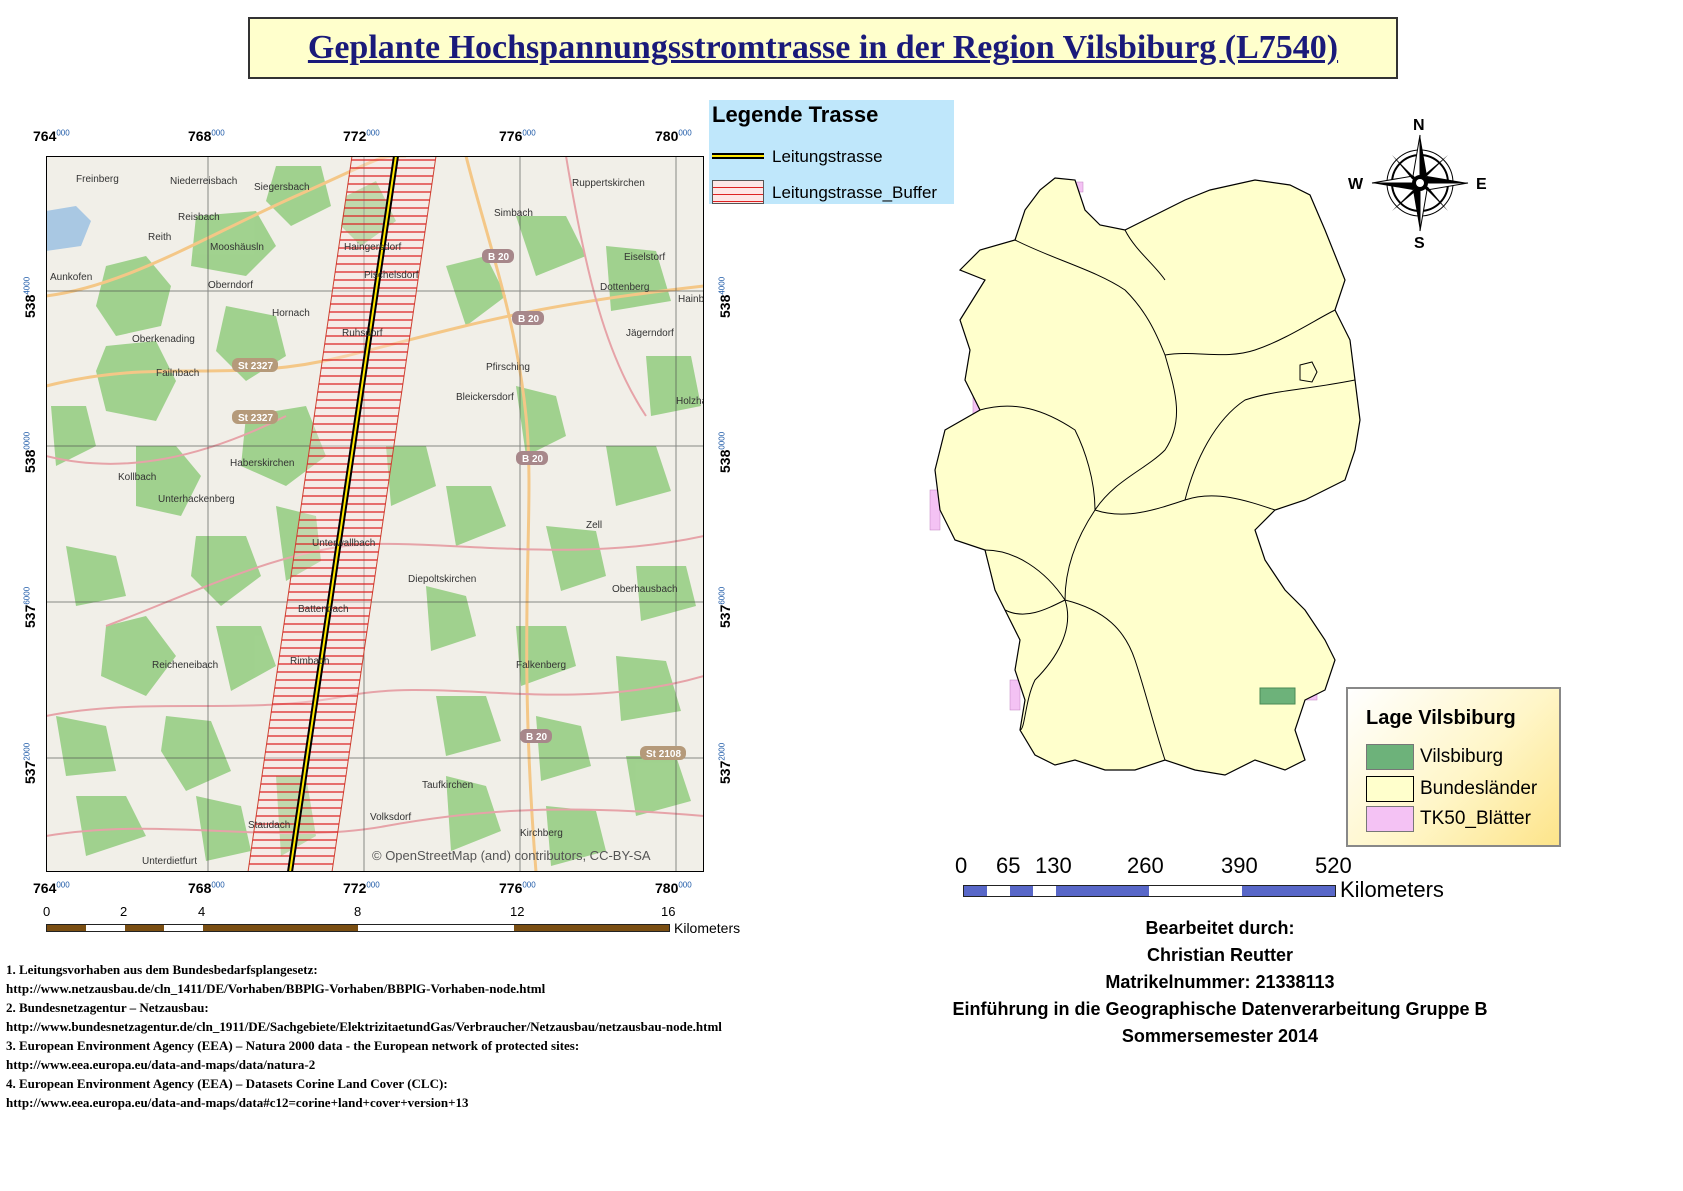  What do you see at coordinates (650, 333) in the screenshot?
I see `place-label: Jägerndorf` at bounding box center [650, 333].